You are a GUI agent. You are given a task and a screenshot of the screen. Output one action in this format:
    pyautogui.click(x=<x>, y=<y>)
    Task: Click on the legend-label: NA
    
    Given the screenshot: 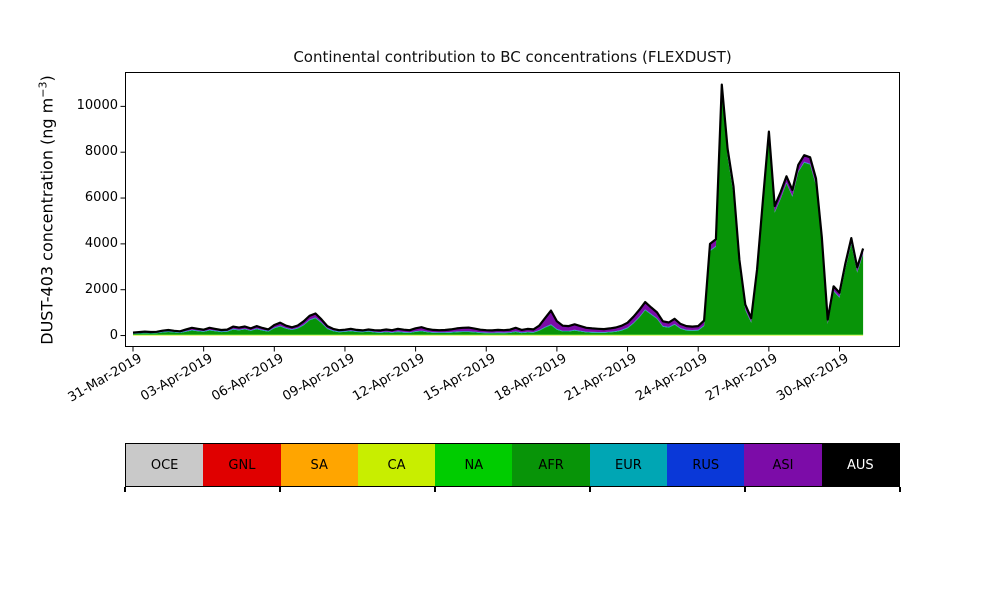 What is the action you would take?
    pyautogui.click(x=474, y=465)
    